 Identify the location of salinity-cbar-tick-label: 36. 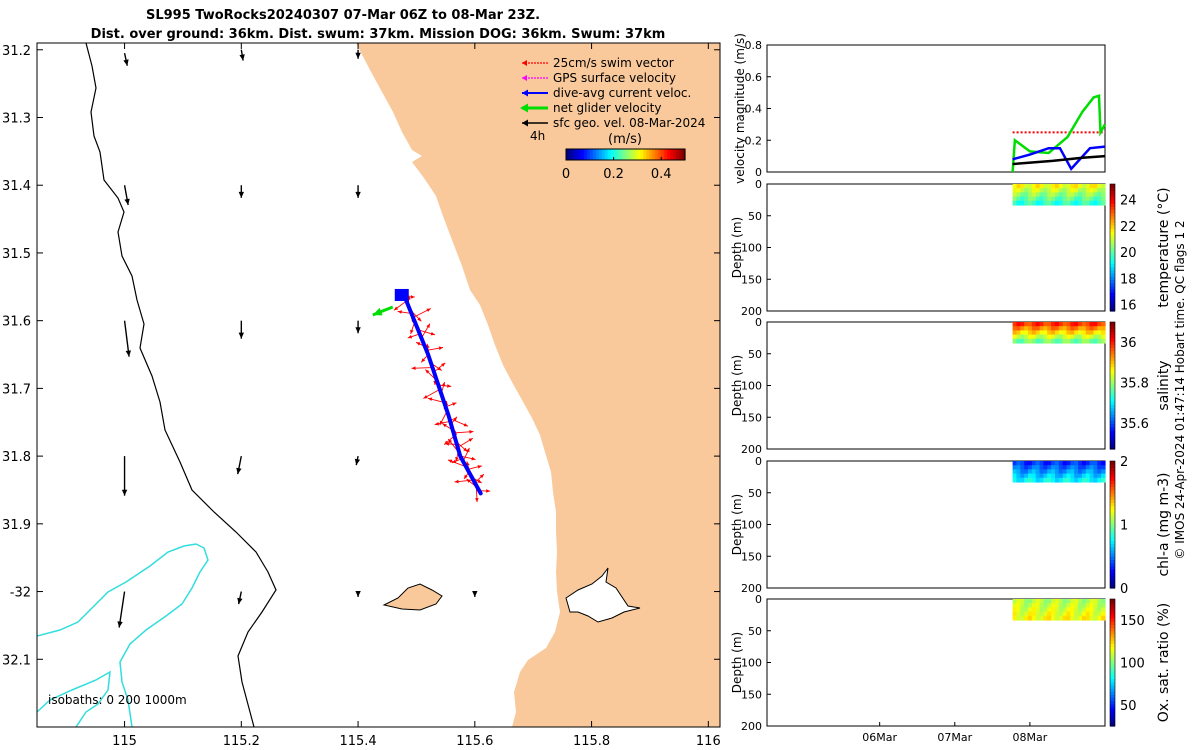
(1128, 343).